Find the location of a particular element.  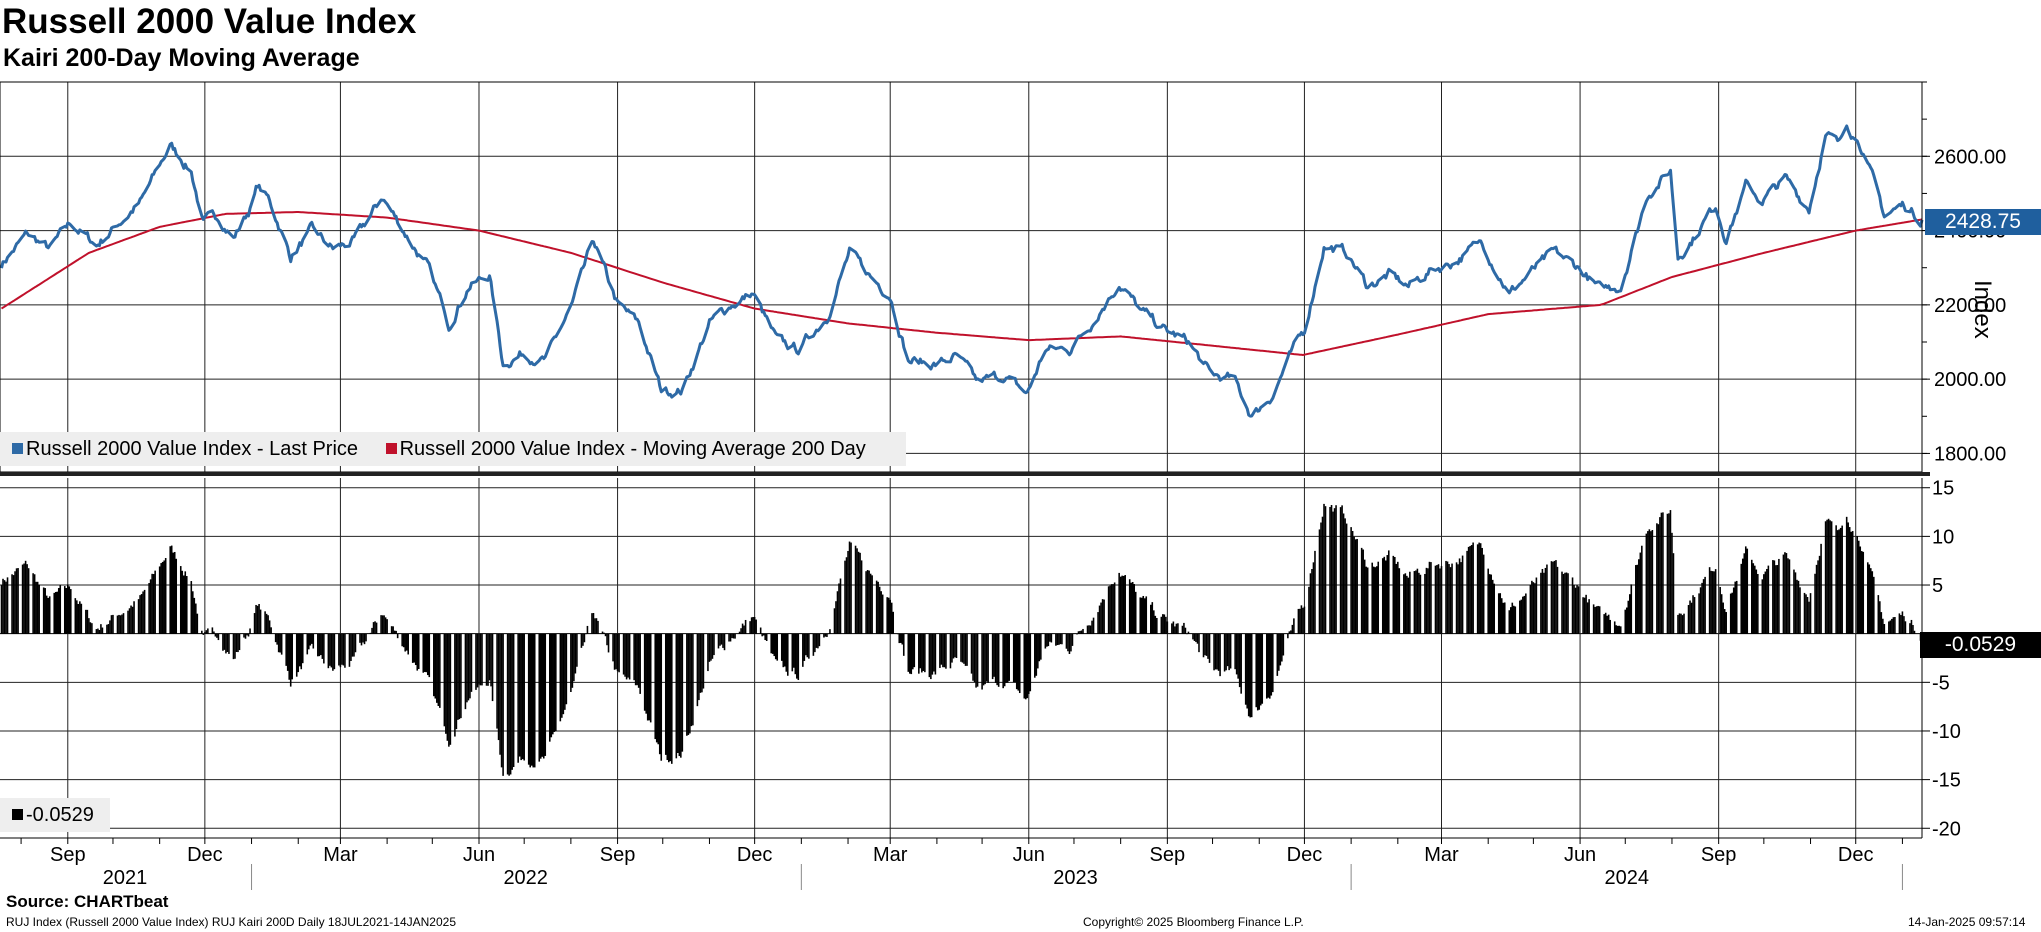

ma-line is located at coordinates (961, 283).